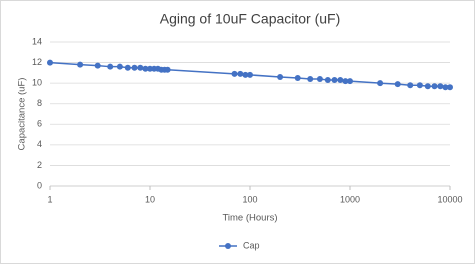 Image resolution: width=475 pixels, height=264 pixels. I want to click on x-tick-label: 1, so click(49, 199).